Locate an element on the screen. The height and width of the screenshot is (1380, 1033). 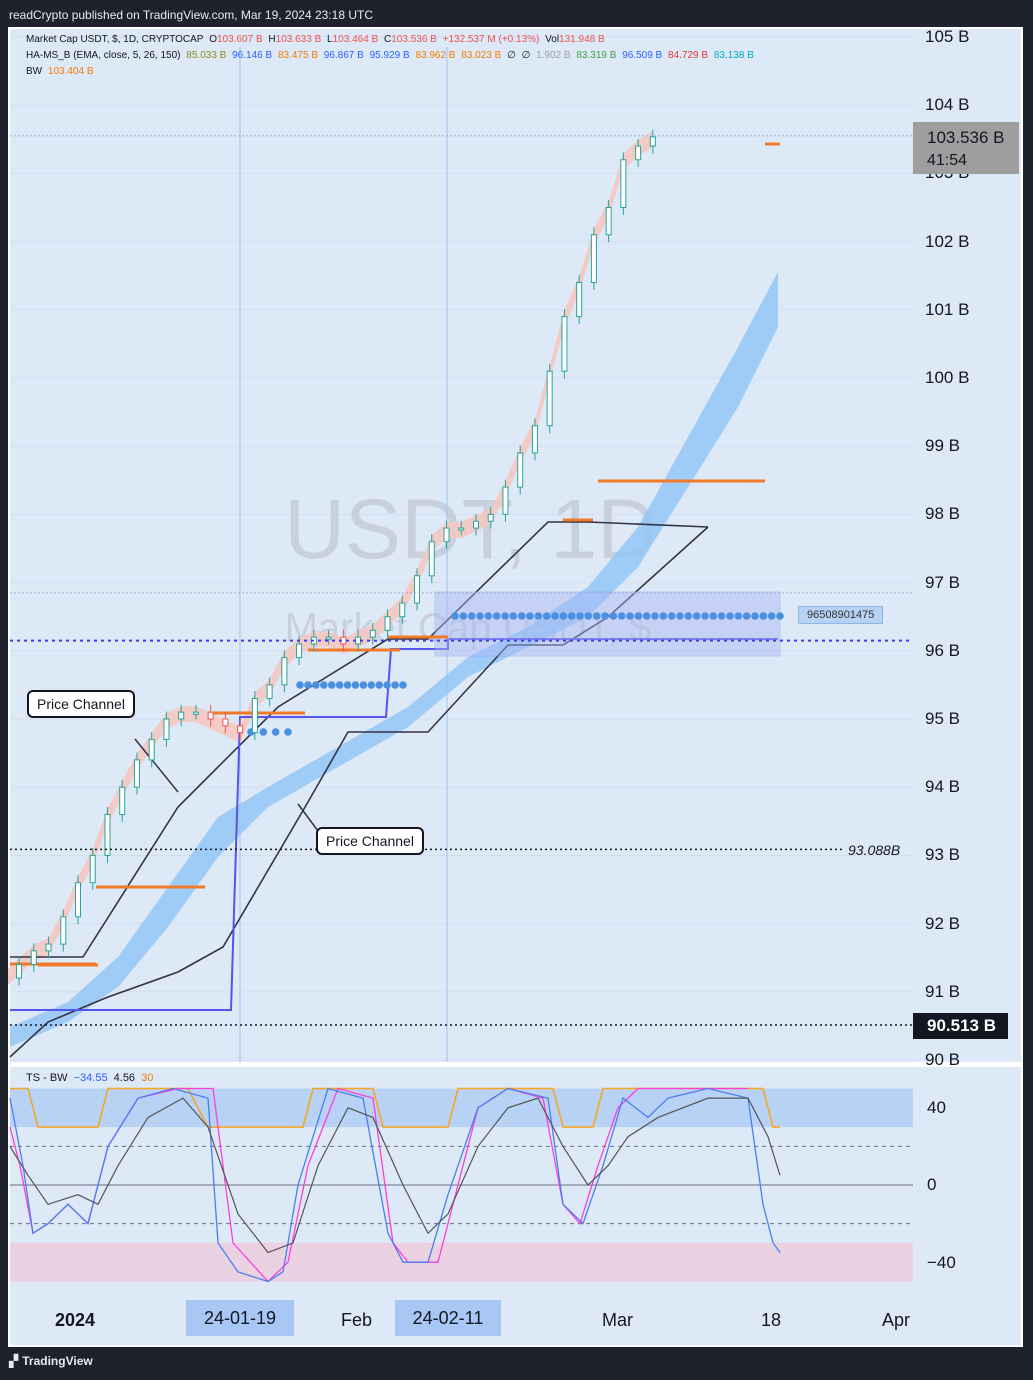
ts-gray-line is located at coordinates (395, 1175).